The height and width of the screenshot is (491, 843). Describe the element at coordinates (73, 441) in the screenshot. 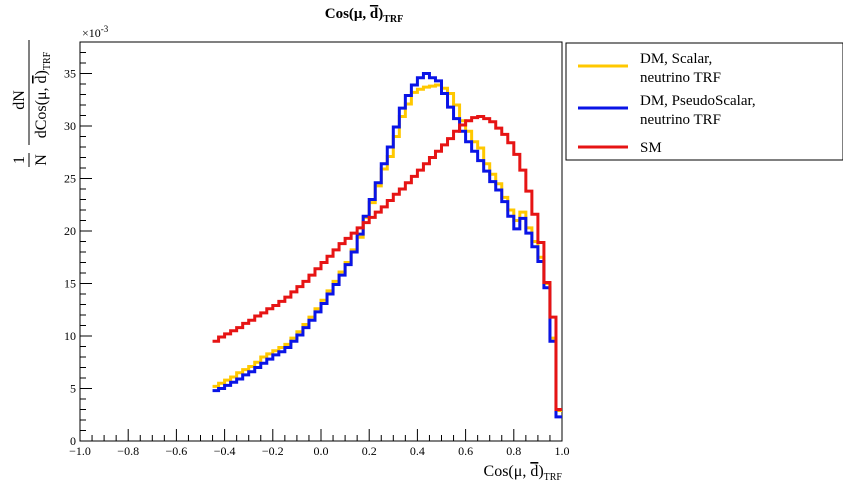

I see `y-tick-label: 0` at that location.